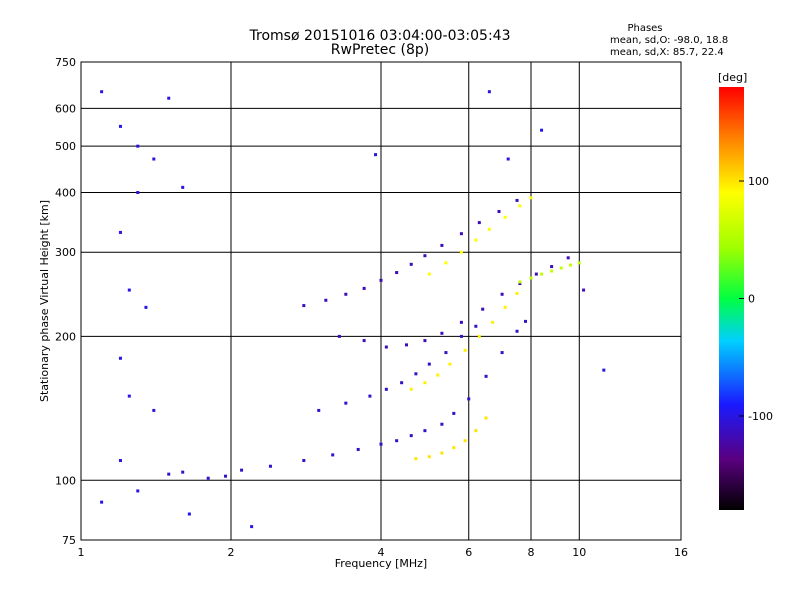  What do you see at coordinates (65, 146) in the screenshot?
I see `y-tick-label: 500` at bounding box center [65, 146].